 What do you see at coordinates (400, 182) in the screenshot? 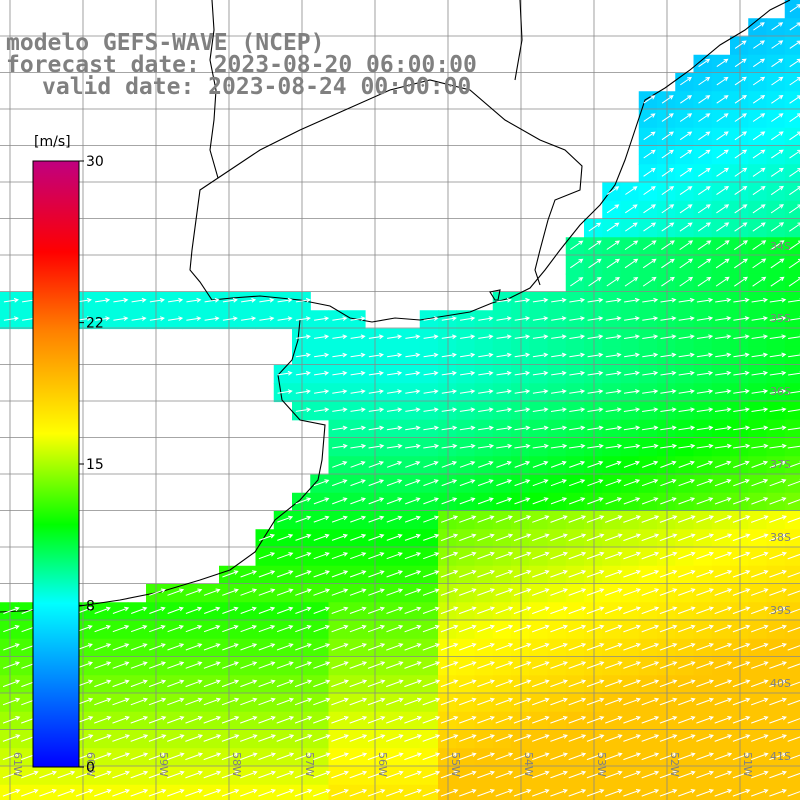
I see `border-uruguay` at bounding box center [400, 182].